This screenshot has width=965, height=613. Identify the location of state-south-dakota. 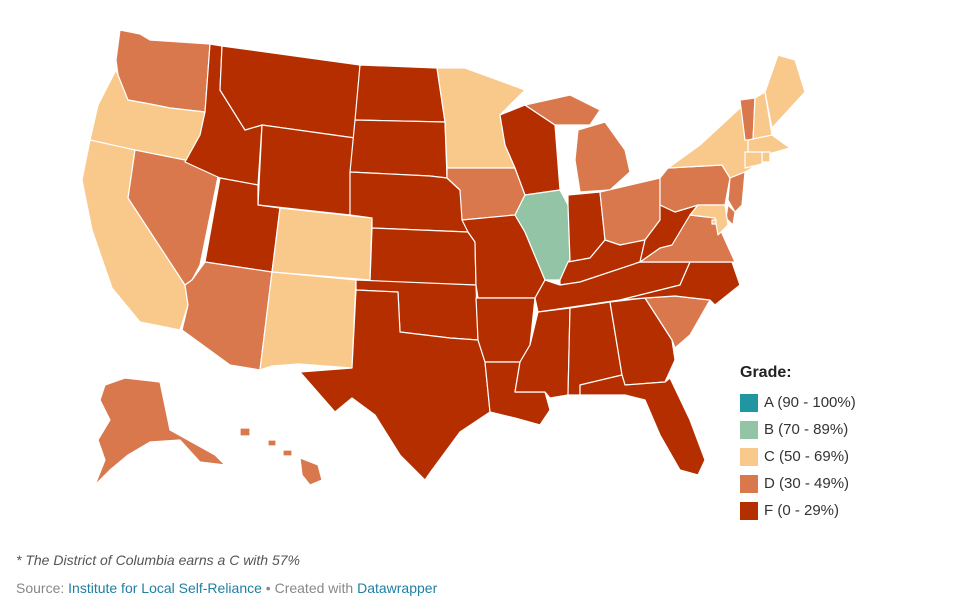
(398, 149).